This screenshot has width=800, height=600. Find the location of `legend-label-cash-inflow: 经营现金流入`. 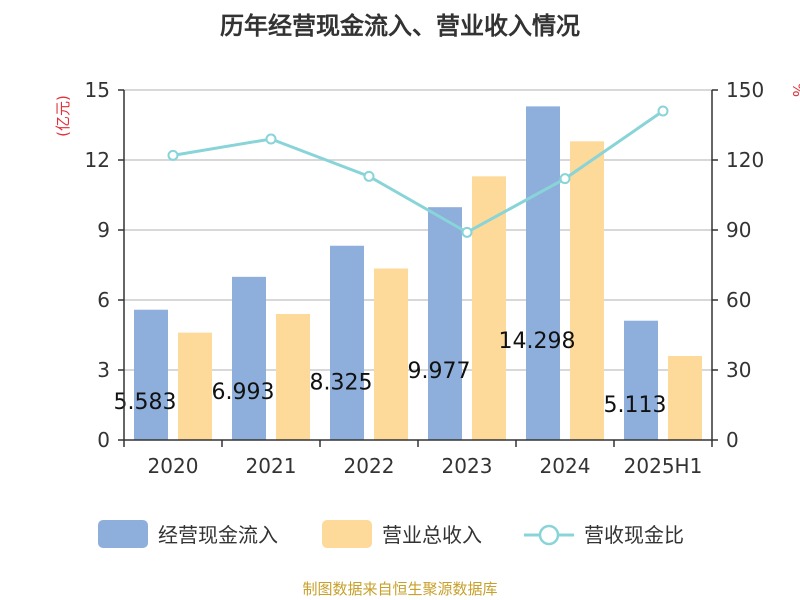

legend-label-cash-inflow: 经营现金流入 is located at coordinates (218, 535).